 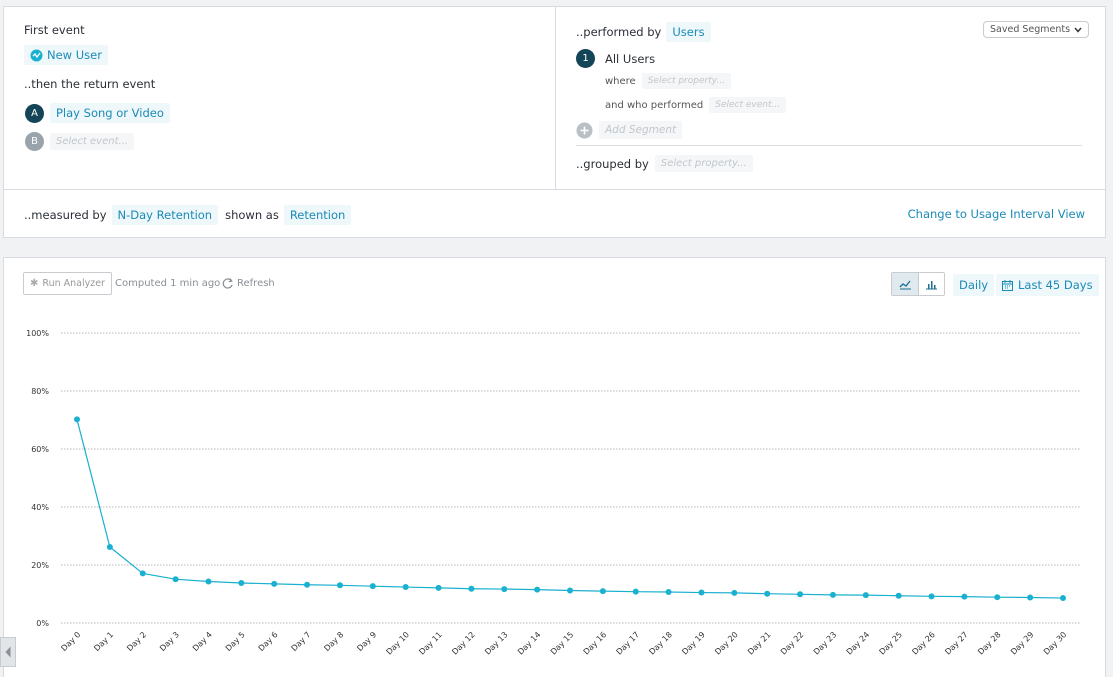 I want to click on interval-selector: Daily, so click(x=974, y=285).